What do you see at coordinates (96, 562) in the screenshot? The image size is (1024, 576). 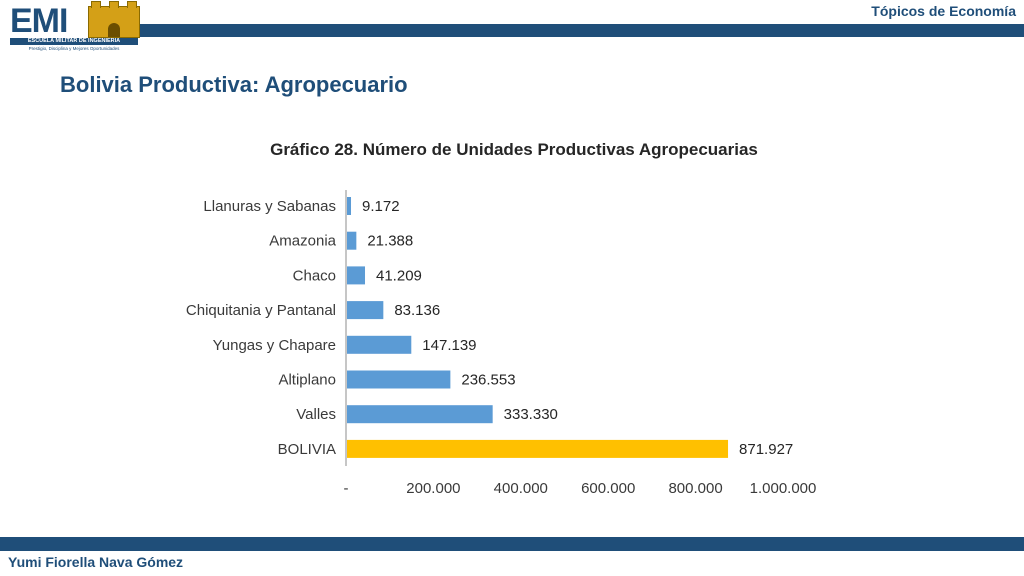 I see `footer-author: Yumi Fiorella Nava Gómez` at bounding box center [96, 562].